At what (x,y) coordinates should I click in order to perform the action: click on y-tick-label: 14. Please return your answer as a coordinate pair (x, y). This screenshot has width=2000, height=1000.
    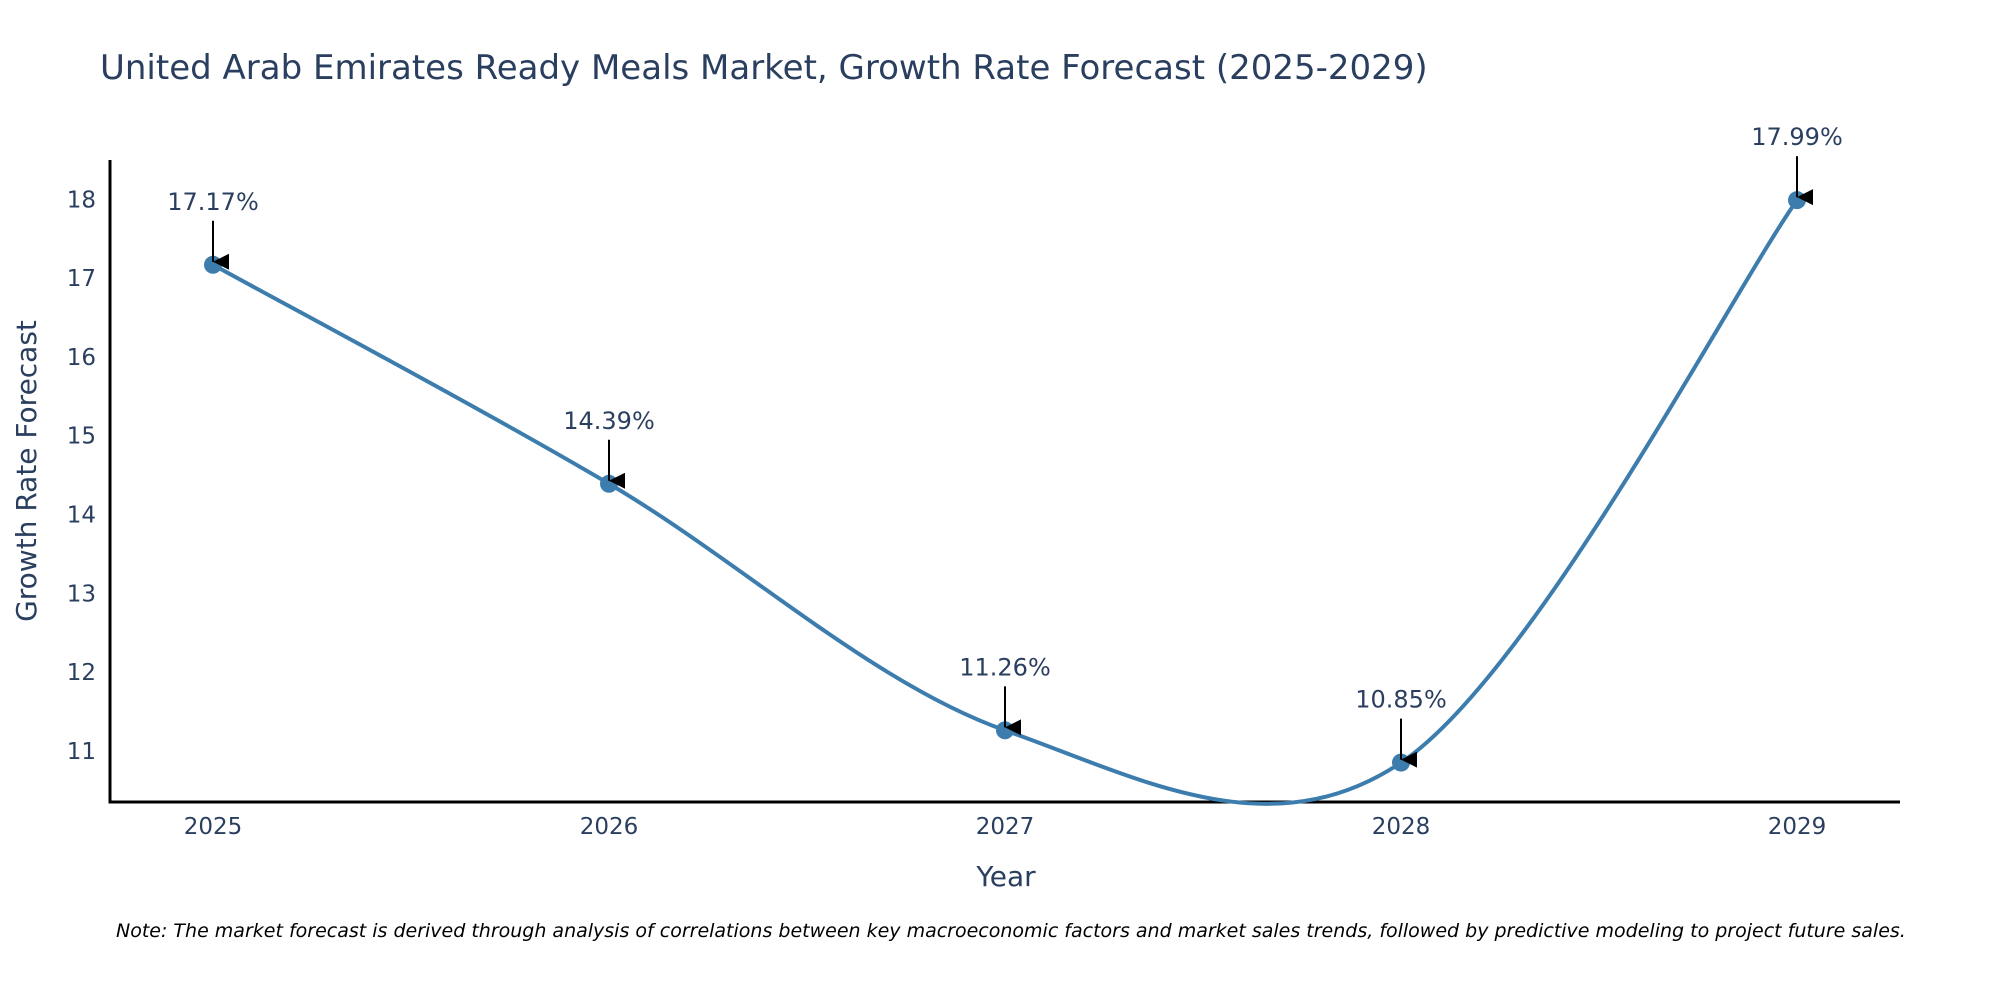
    Looking at the image, I should click on (81, 515).